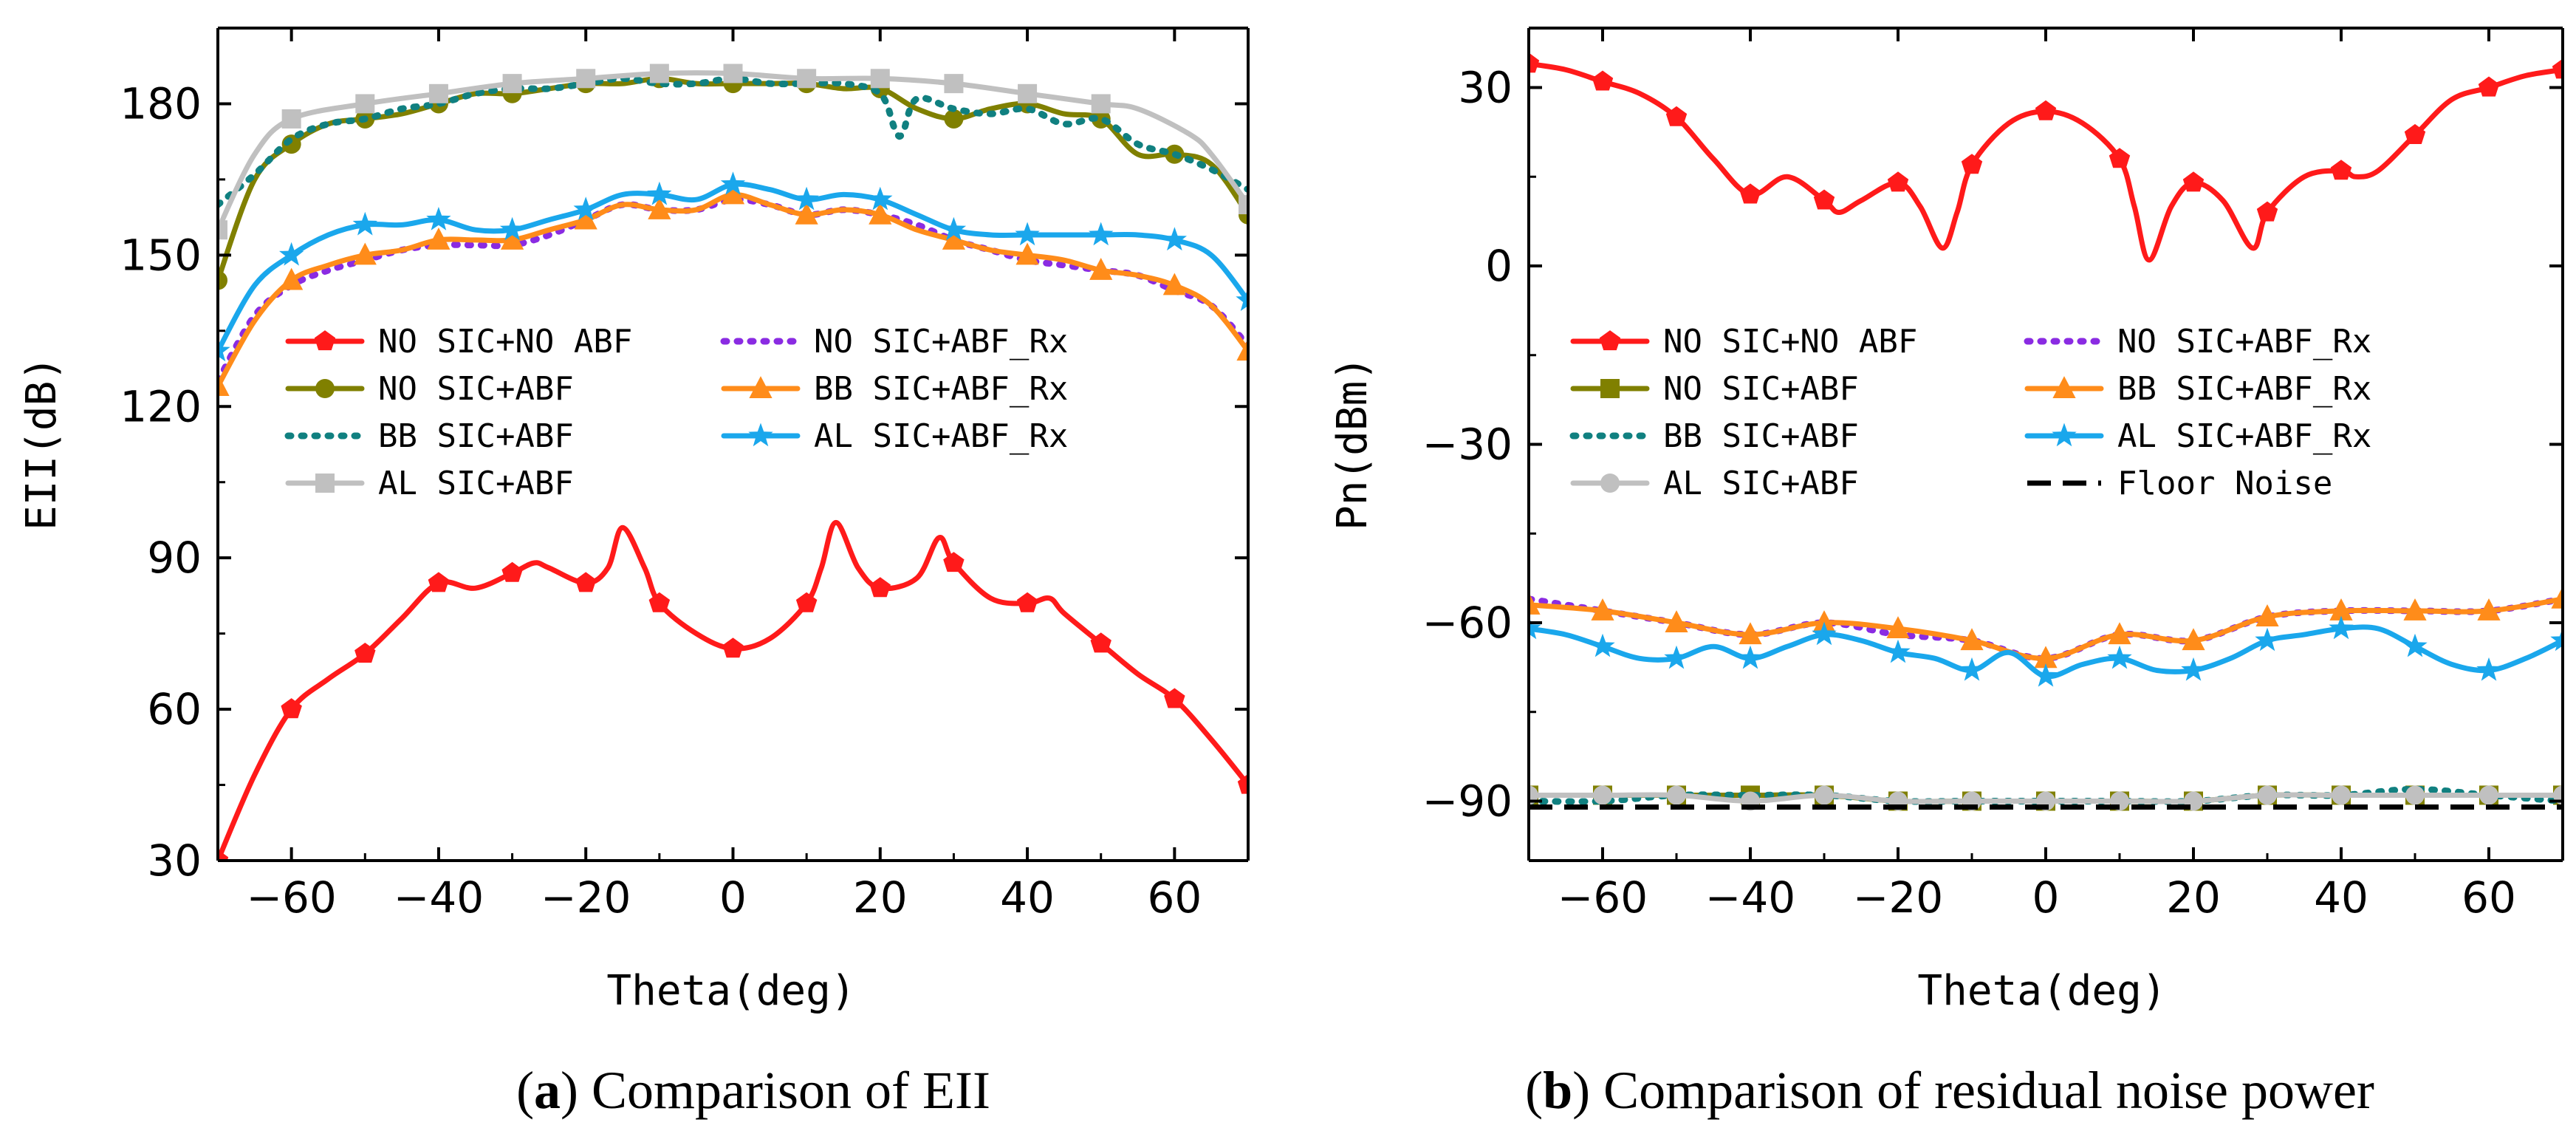 The height and width of the screenshot is (1145, 2576). Describe the element at coordinates (1761, 484) in the screenshot. I see `chart-b-legend-label: AL SIC+ABF` at that location.